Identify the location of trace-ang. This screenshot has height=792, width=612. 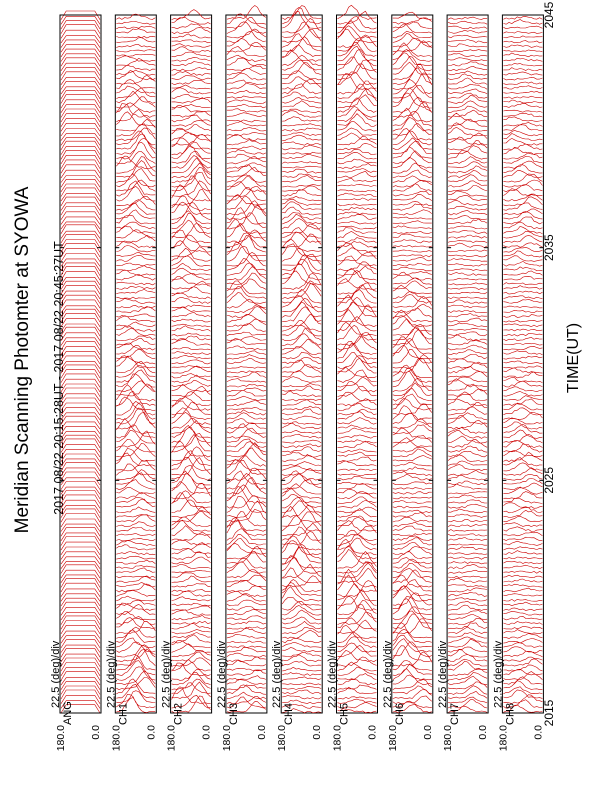
(80, 362).